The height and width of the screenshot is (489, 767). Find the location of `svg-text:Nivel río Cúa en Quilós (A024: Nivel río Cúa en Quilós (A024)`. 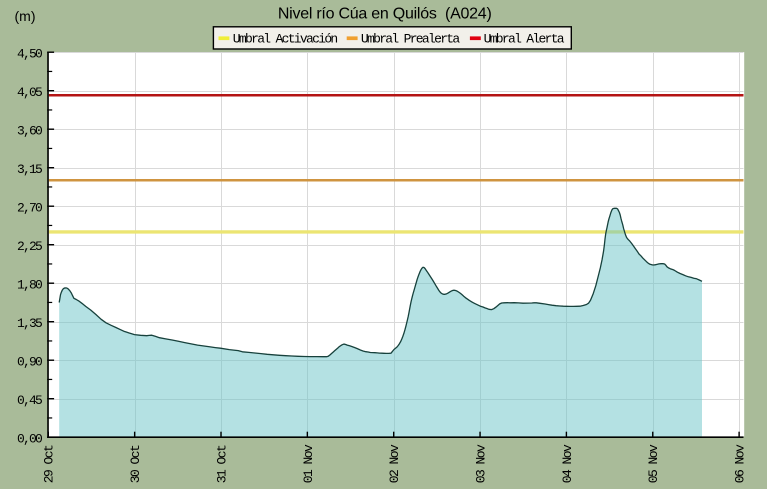

svg-text:Nivel río Cúa en Quilós (A024: Nivel río Cúa en Quilós (A024) is located at coordinates (385, 13).